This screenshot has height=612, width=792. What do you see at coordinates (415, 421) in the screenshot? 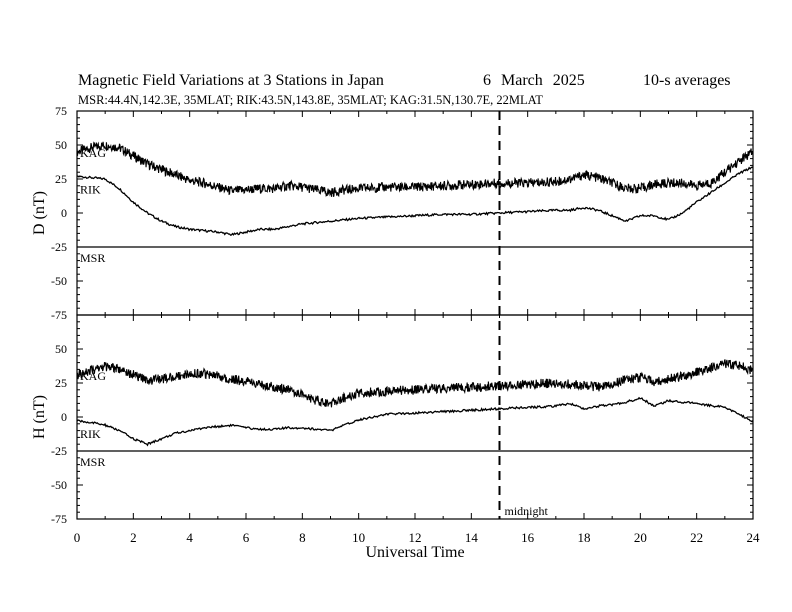
I see `trace-rik-h` at bounding box center [415, 421].